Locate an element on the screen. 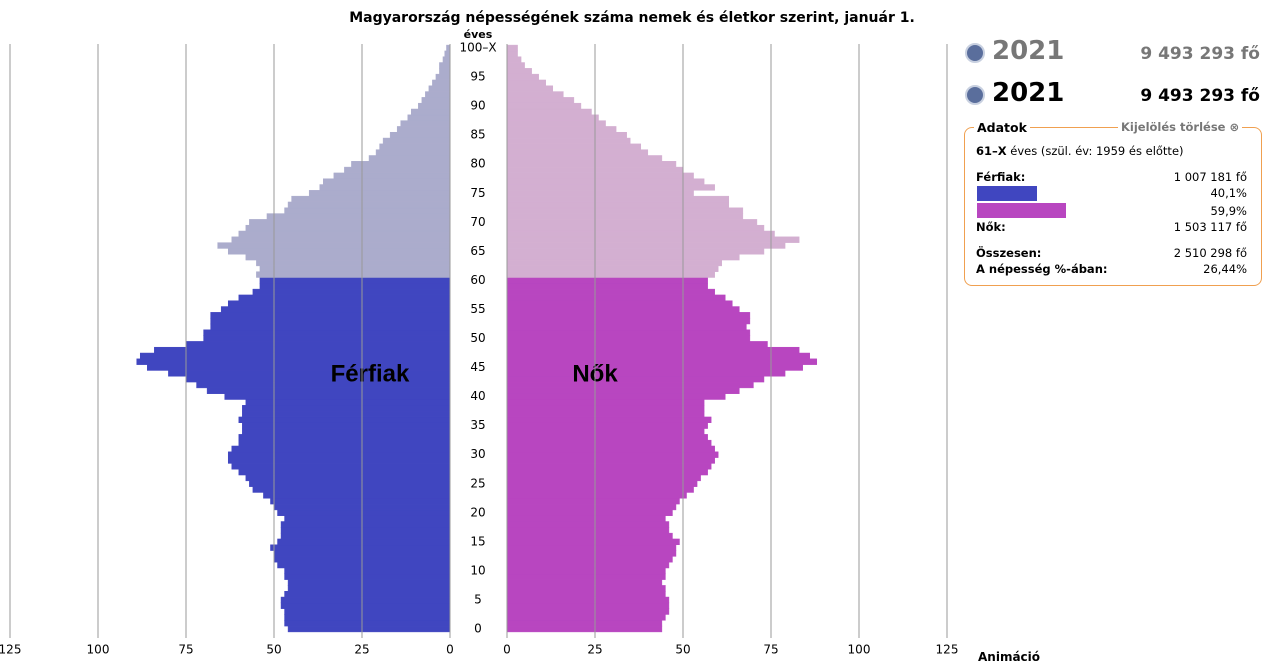 This screenshot has height=664, width=1272. clear-selection: Kijelölés törlése ⊗ is located at coordinates (1180, 127).